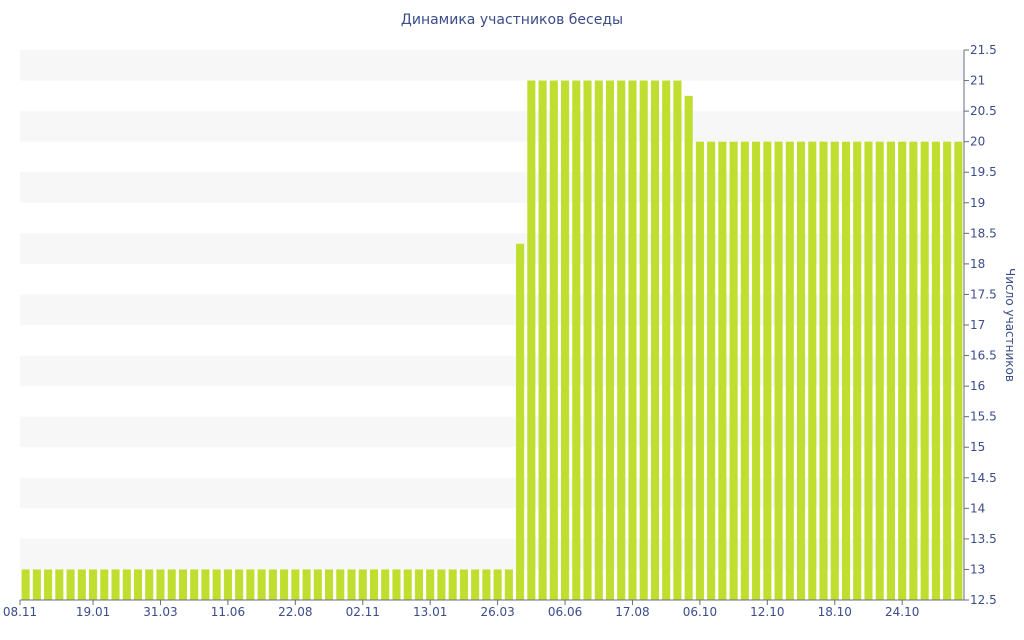 The image size is (1024, 640). Describe the element at coordinates (512, 20) in the screenshot. I see `chart-title: Динамика участников беседы` at that location.